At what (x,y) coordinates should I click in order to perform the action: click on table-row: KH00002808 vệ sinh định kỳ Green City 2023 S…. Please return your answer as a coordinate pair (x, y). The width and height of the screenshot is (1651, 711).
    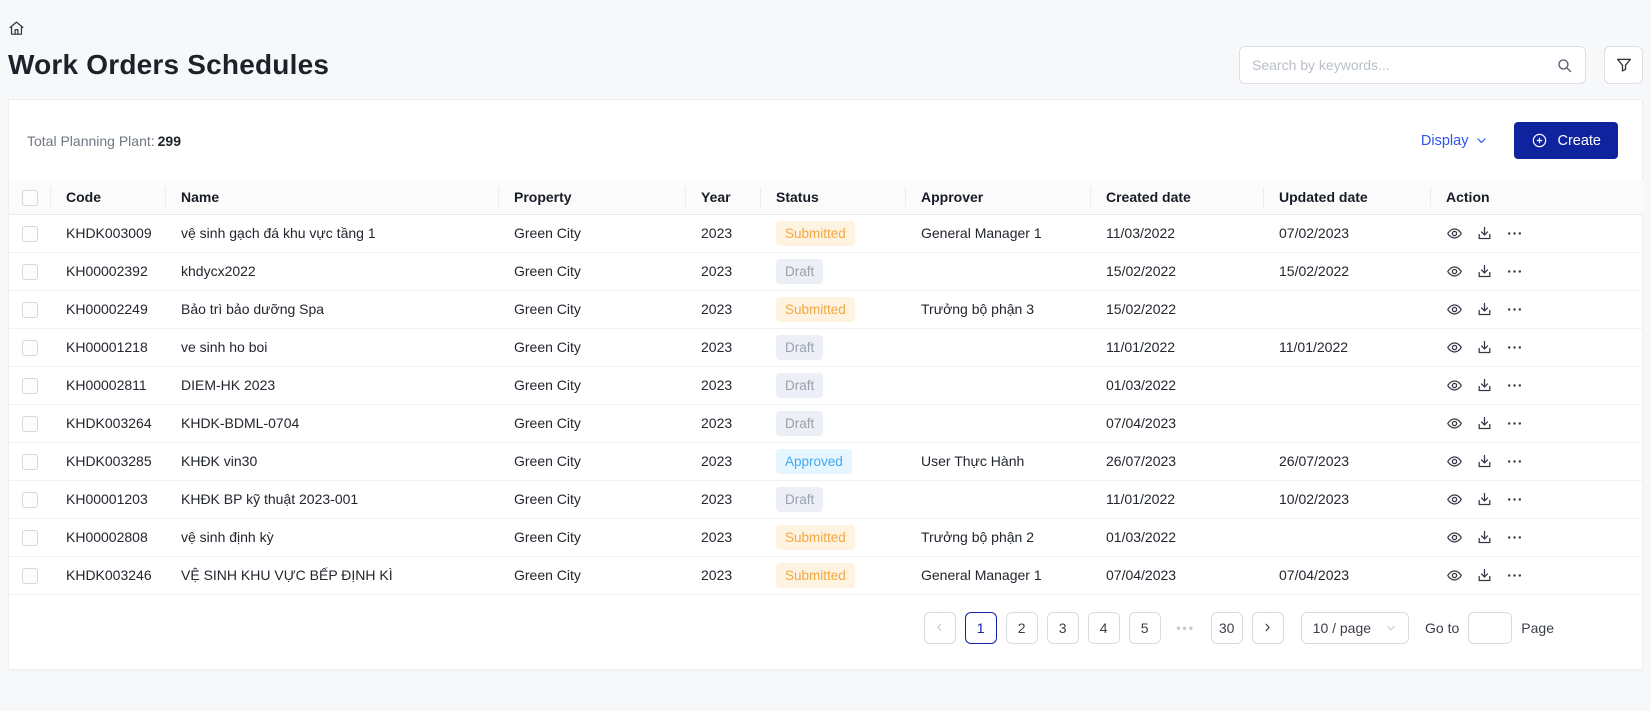
    Looking at the image, I should click on (826, 537).